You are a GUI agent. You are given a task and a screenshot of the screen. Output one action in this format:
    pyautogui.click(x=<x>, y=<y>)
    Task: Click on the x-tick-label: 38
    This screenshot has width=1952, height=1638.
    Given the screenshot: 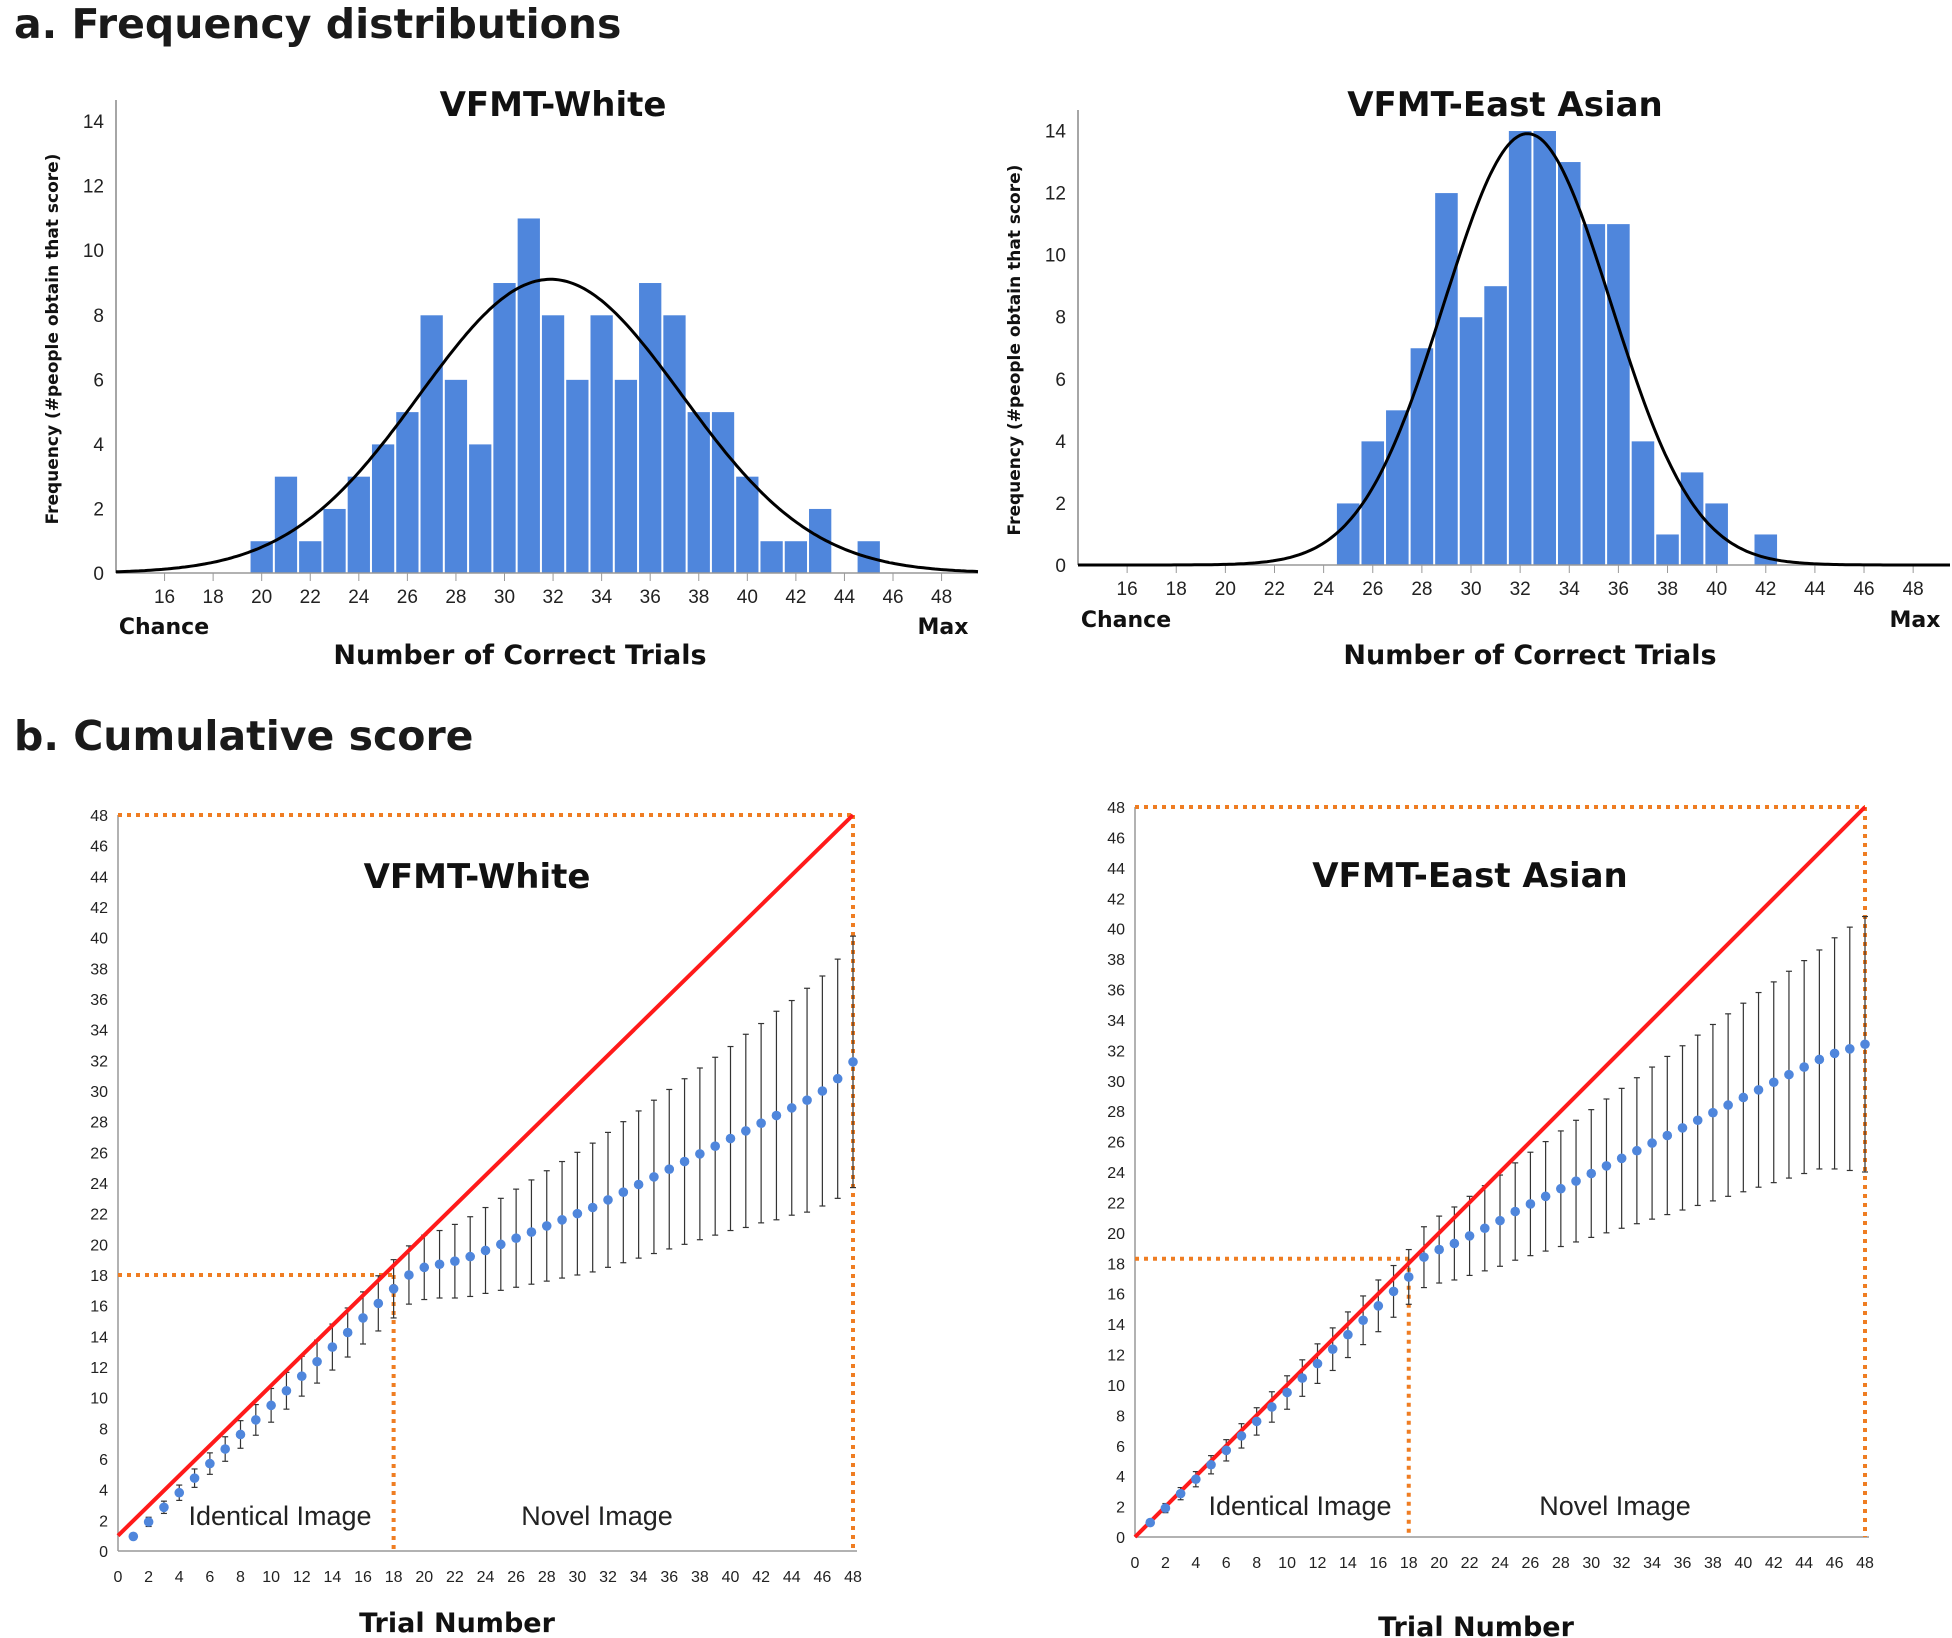 What is the action you would take?
    pyautogui.click(x=1667, y=589)
    